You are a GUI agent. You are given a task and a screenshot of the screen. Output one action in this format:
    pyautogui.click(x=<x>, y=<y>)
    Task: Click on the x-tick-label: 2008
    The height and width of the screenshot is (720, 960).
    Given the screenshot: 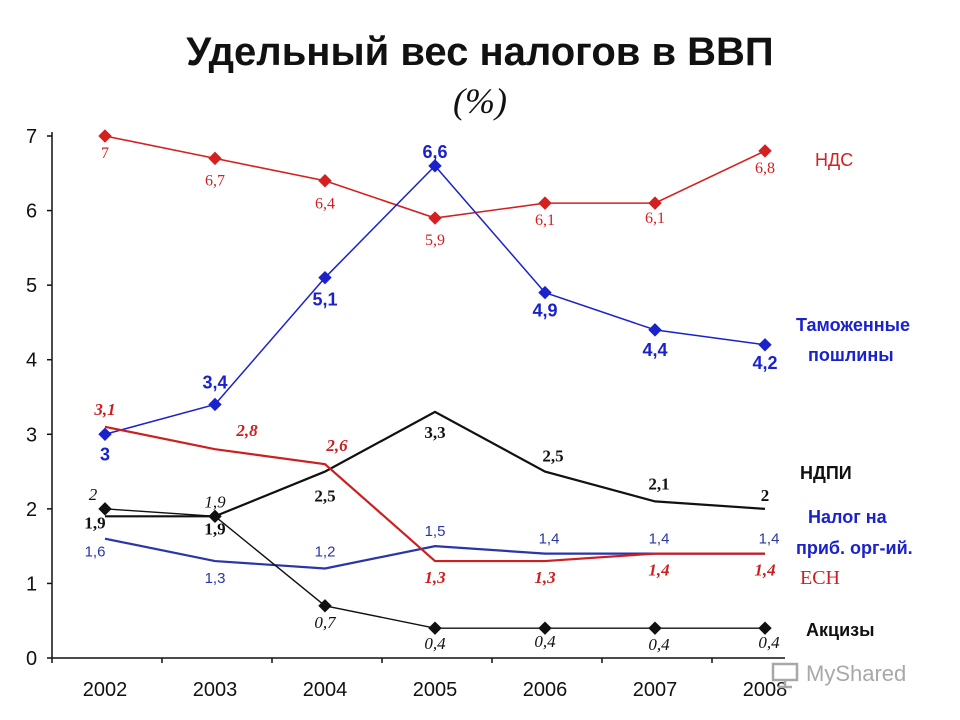 What is the action you would take?
    pyautogui.click(x=765, y=690)
    